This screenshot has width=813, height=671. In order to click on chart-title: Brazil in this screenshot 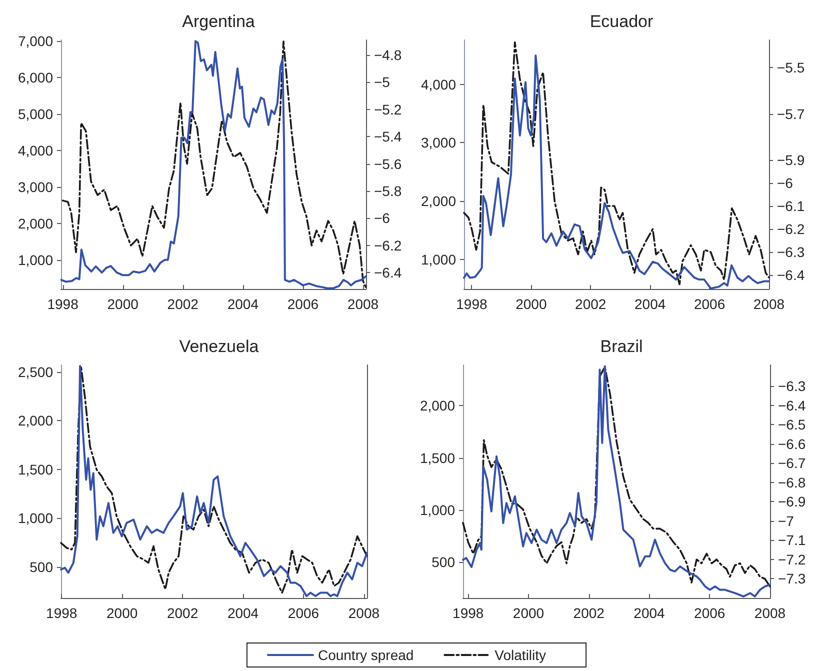, I will do `click(621, 346)`.